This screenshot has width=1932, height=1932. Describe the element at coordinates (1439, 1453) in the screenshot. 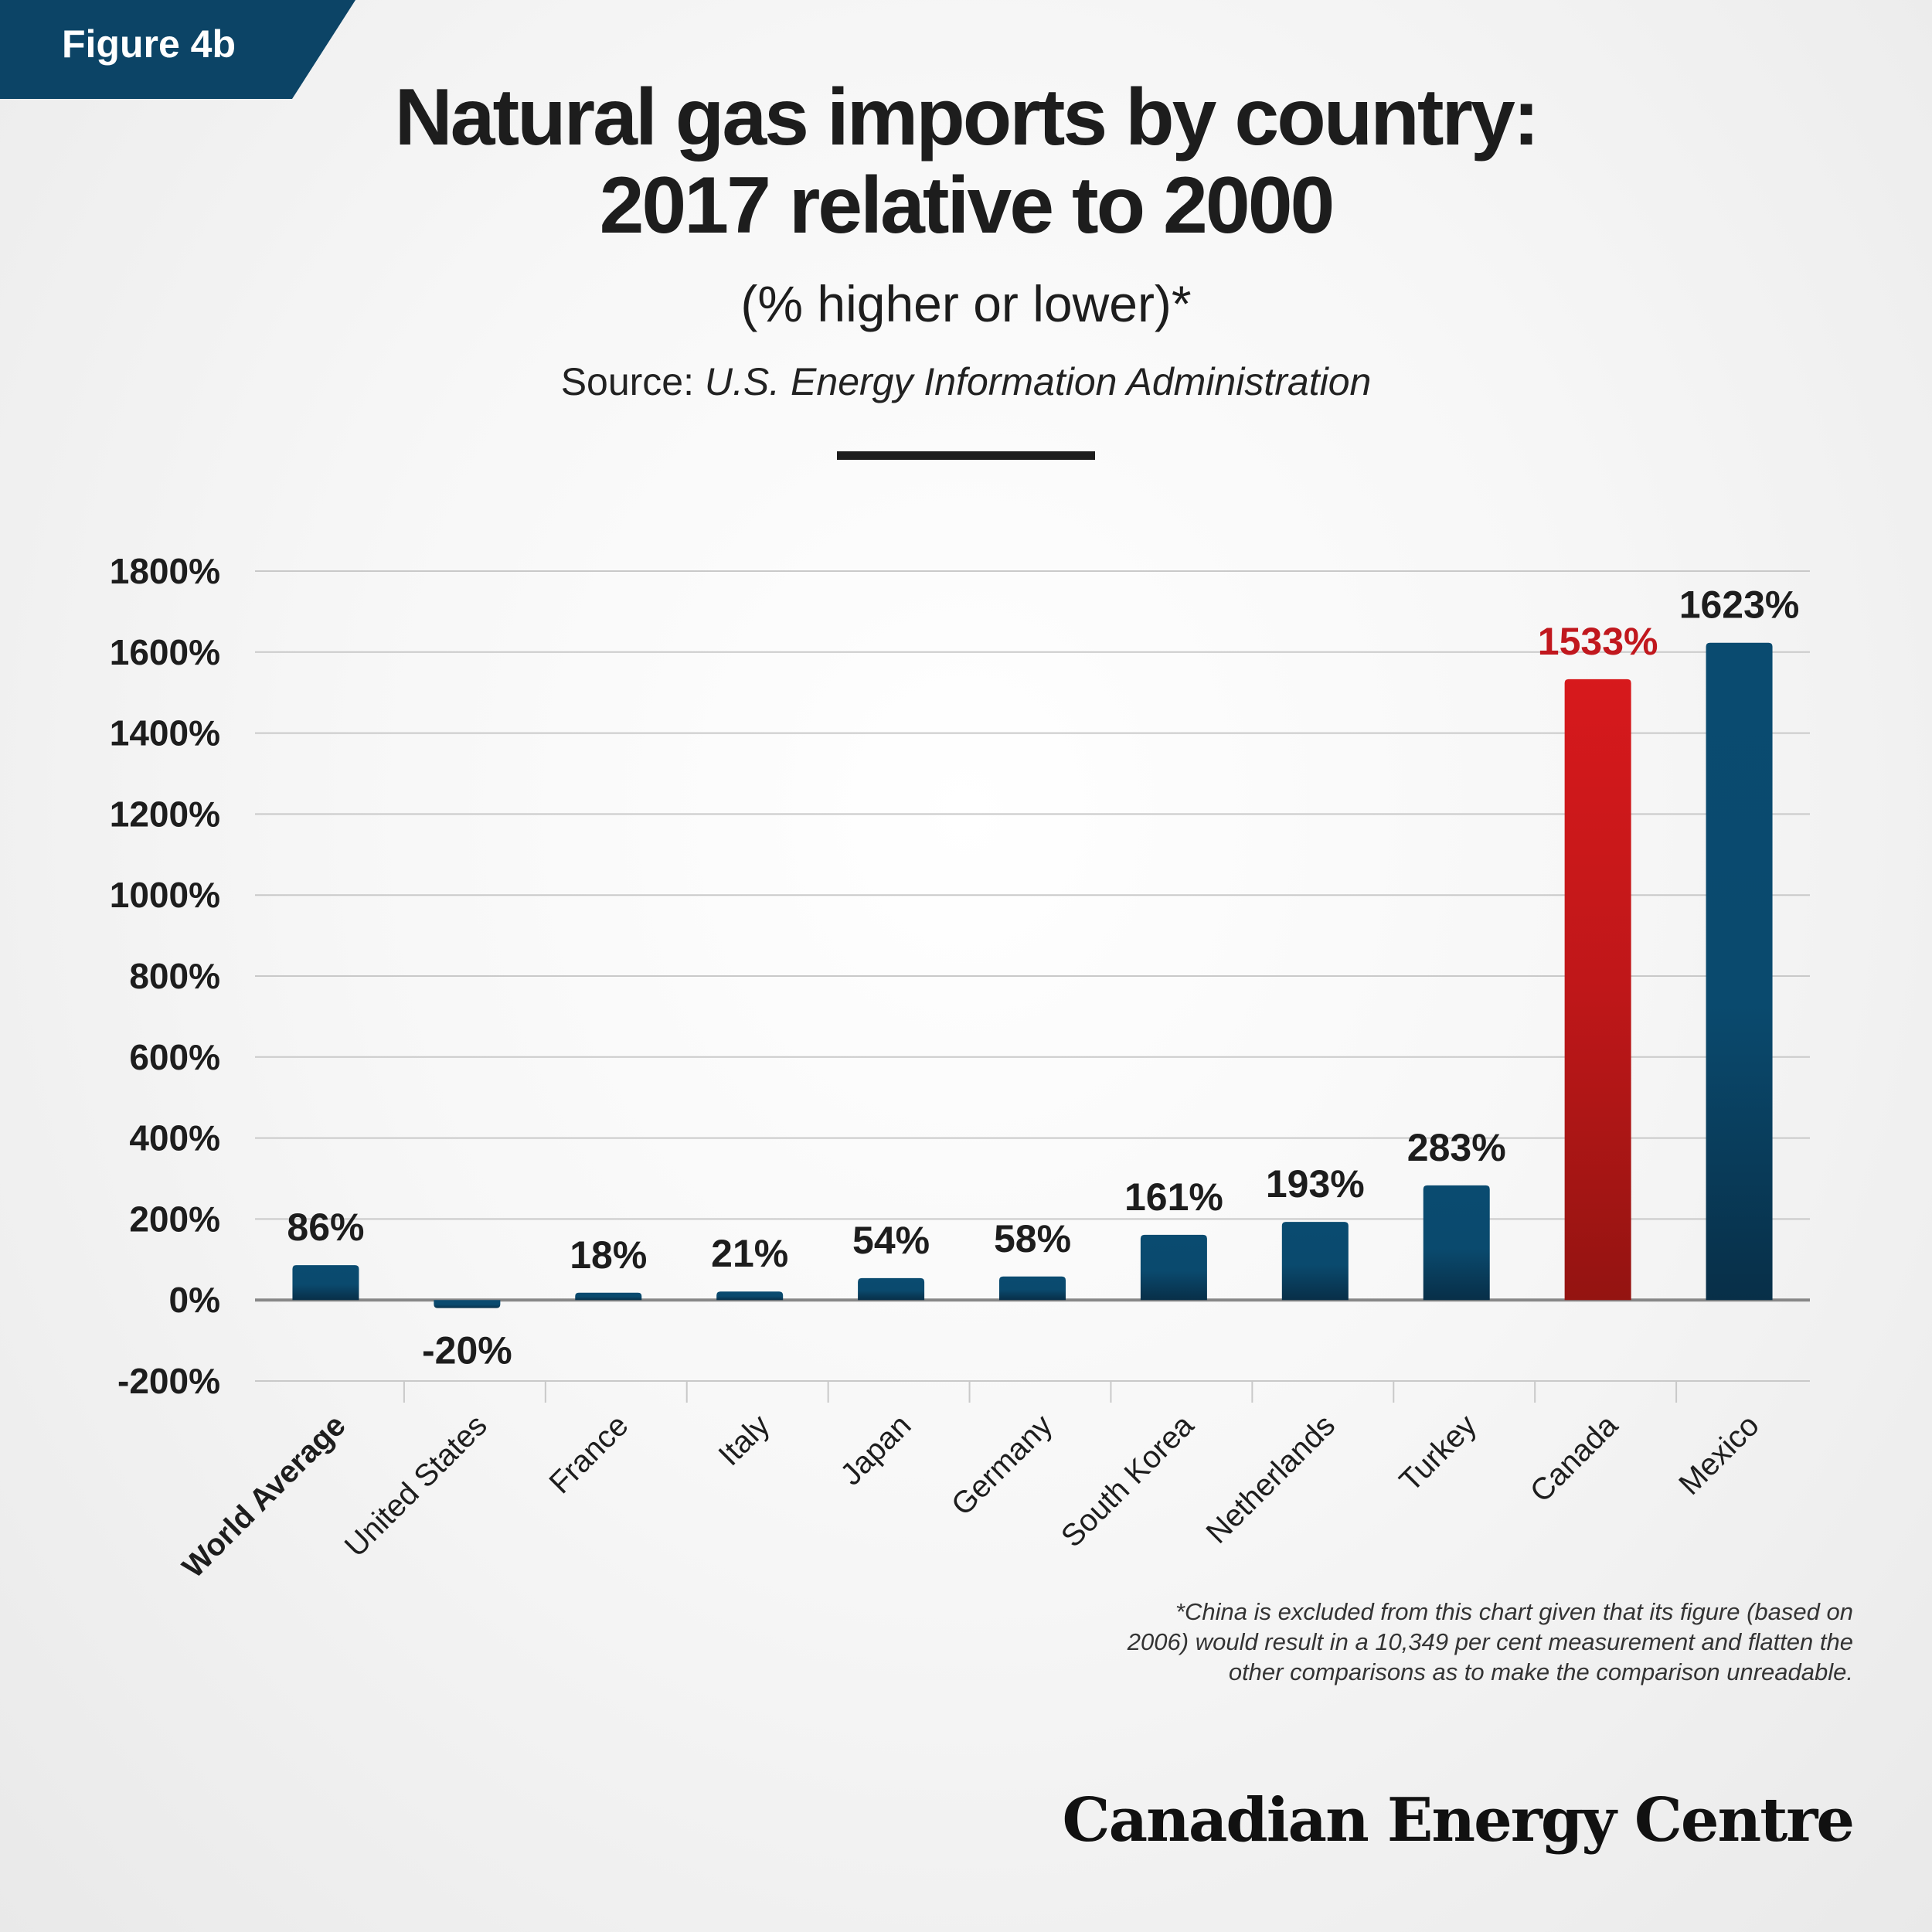

I see `x-tick-label: Turkey` at that location.